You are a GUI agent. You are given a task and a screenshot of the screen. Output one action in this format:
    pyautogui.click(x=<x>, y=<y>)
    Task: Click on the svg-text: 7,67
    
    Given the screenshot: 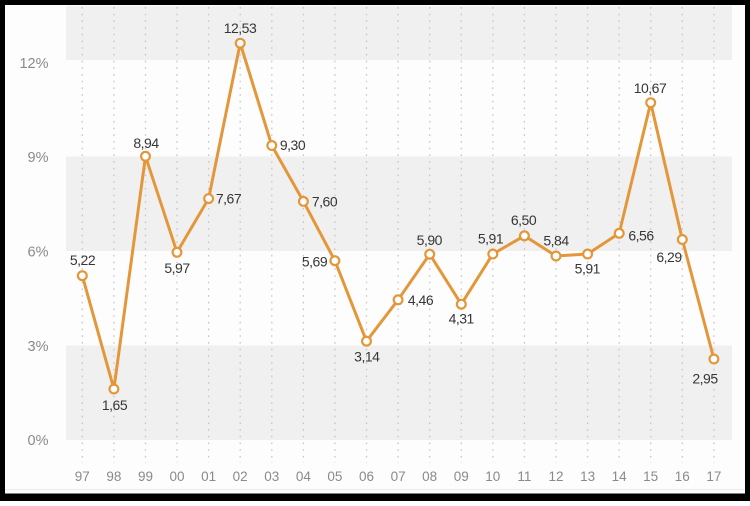 What is the action you would take?
    pyautogui.click(x=229, y=199)
    